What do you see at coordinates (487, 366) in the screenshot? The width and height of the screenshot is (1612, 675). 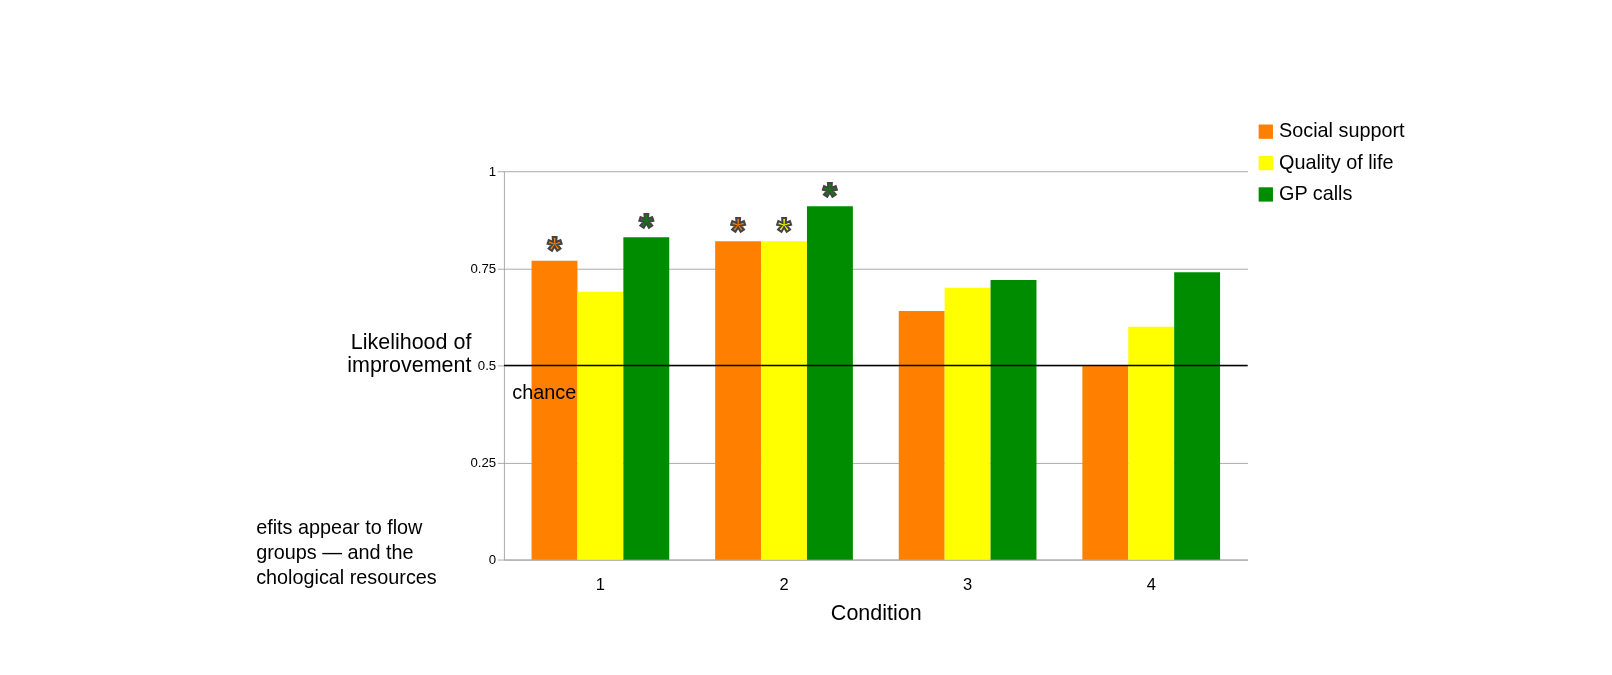 I see `y-tick-label: 0.5` at bounding box center [487, 366].